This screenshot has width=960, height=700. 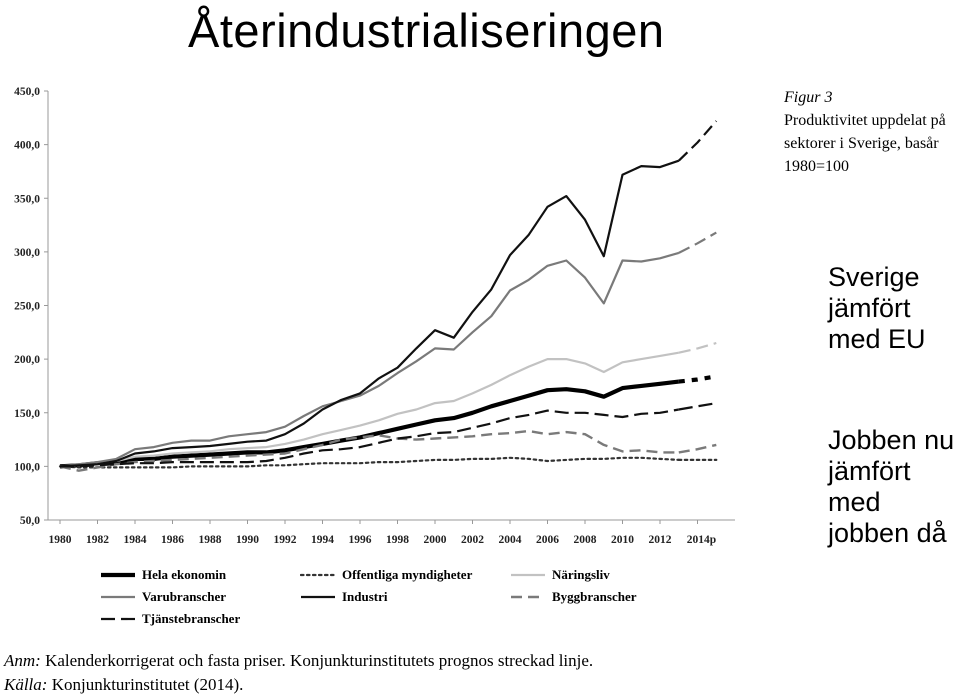 What do you see at coordinates (891, 486) in the screenshot?
I see `side-text-jobs: Jobben nu jämfört med jobben då` at bounding box center [891, 486].